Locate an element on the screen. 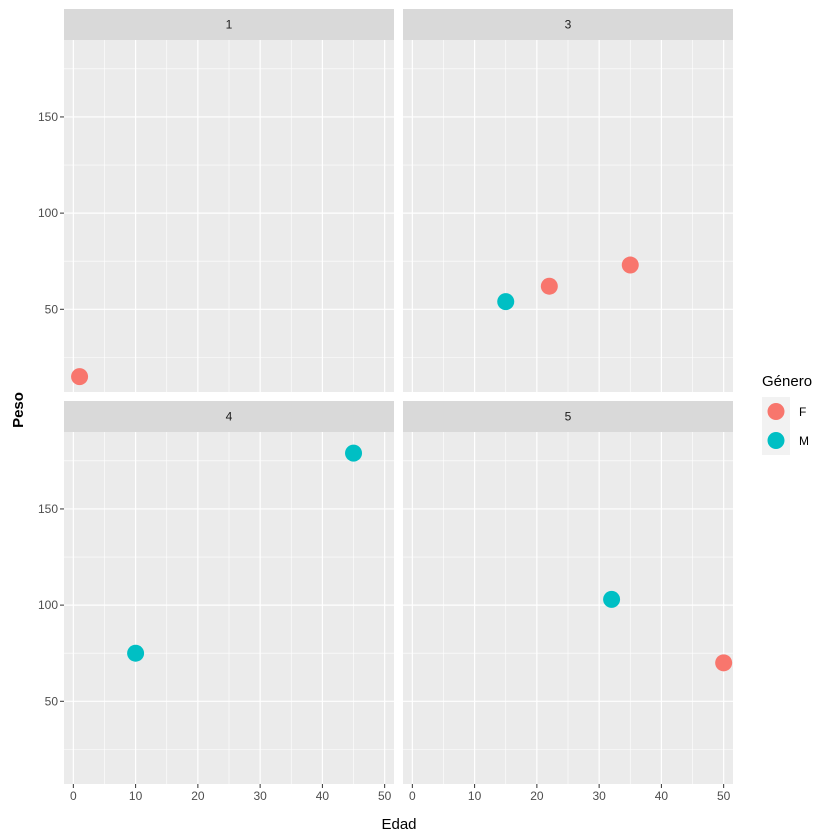 This screenshot has height=840, width=840. facet-strip-label: 1 is located at coordinates (229, 25).